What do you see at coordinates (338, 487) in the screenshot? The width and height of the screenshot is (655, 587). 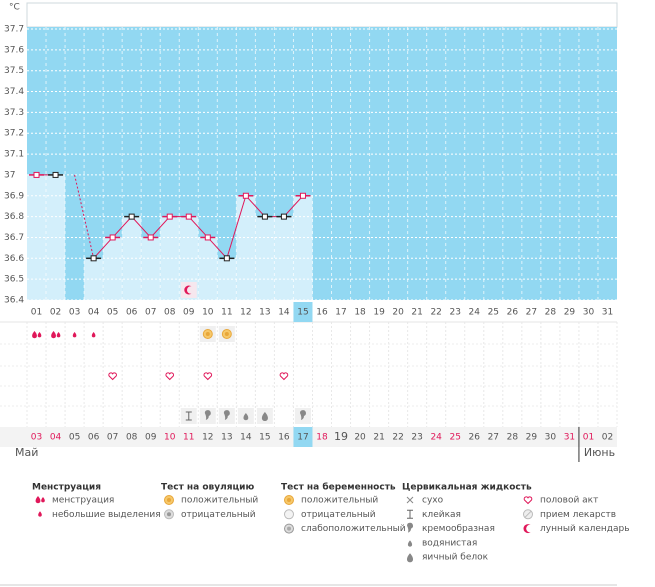 I see `legend-title: Тест на беременность` at bounding box center [338, 487].